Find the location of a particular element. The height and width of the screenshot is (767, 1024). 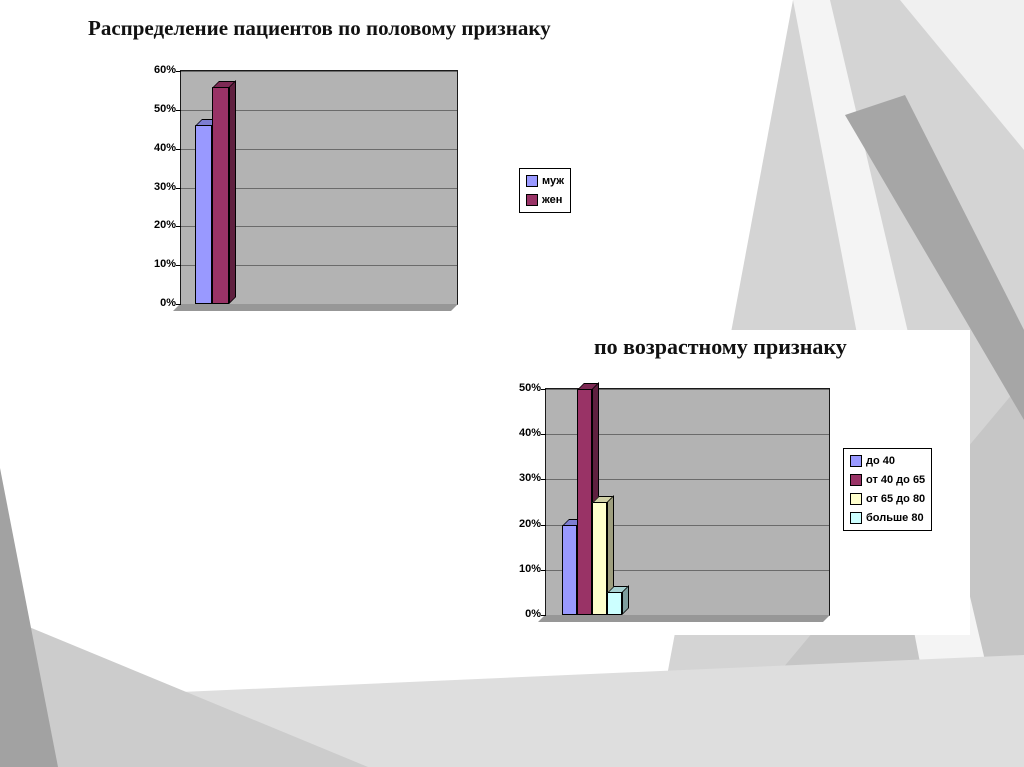

legend-label: жен is located at coordinates (552, 200).